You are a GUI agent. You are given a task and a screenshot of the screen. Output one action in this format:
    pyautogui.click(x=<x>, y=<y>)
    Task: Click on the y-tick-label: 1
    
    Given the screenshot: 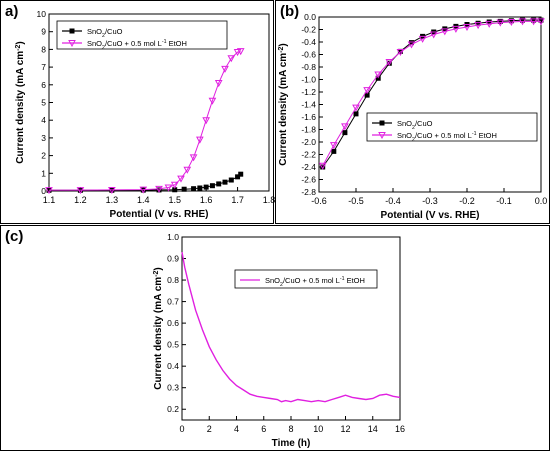 What is the action you would take?
    pyautogui.click(x=43, y=173)
    